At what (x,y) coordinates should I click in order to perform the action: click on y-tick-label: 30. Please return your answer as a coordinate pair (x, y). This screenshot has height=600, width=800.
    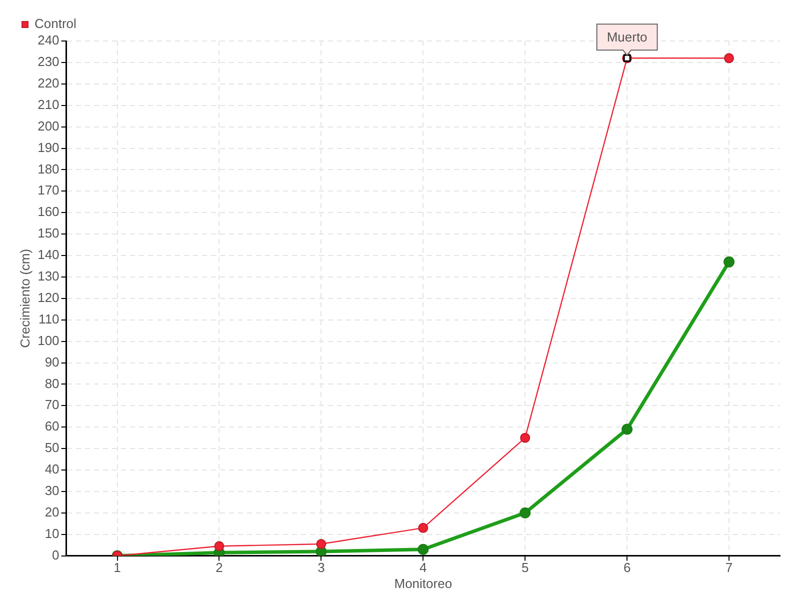
    Looking at the image, I should click on (52, 490).